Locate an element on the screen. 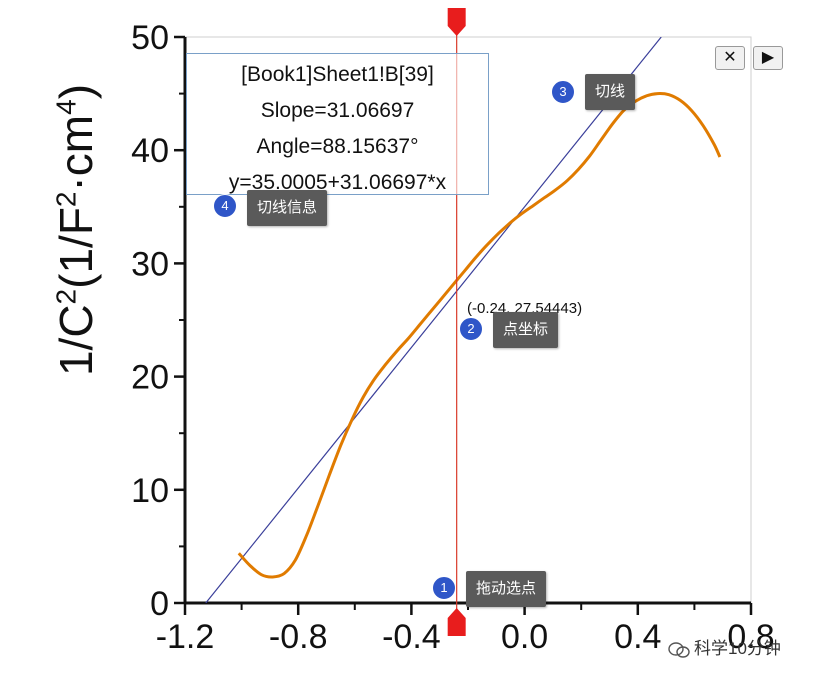 The image size is (832, 680). callout-badge-2: 2 is located at coordinates (471, 329).